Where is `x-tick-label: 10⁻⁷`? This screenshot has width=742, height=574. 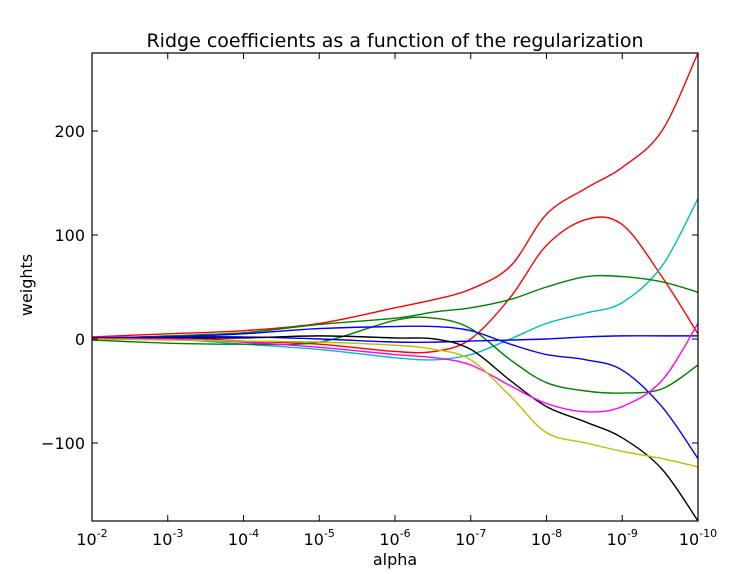 x-tick-label: 10⁻⁷ is located at coordinates (470, 538).